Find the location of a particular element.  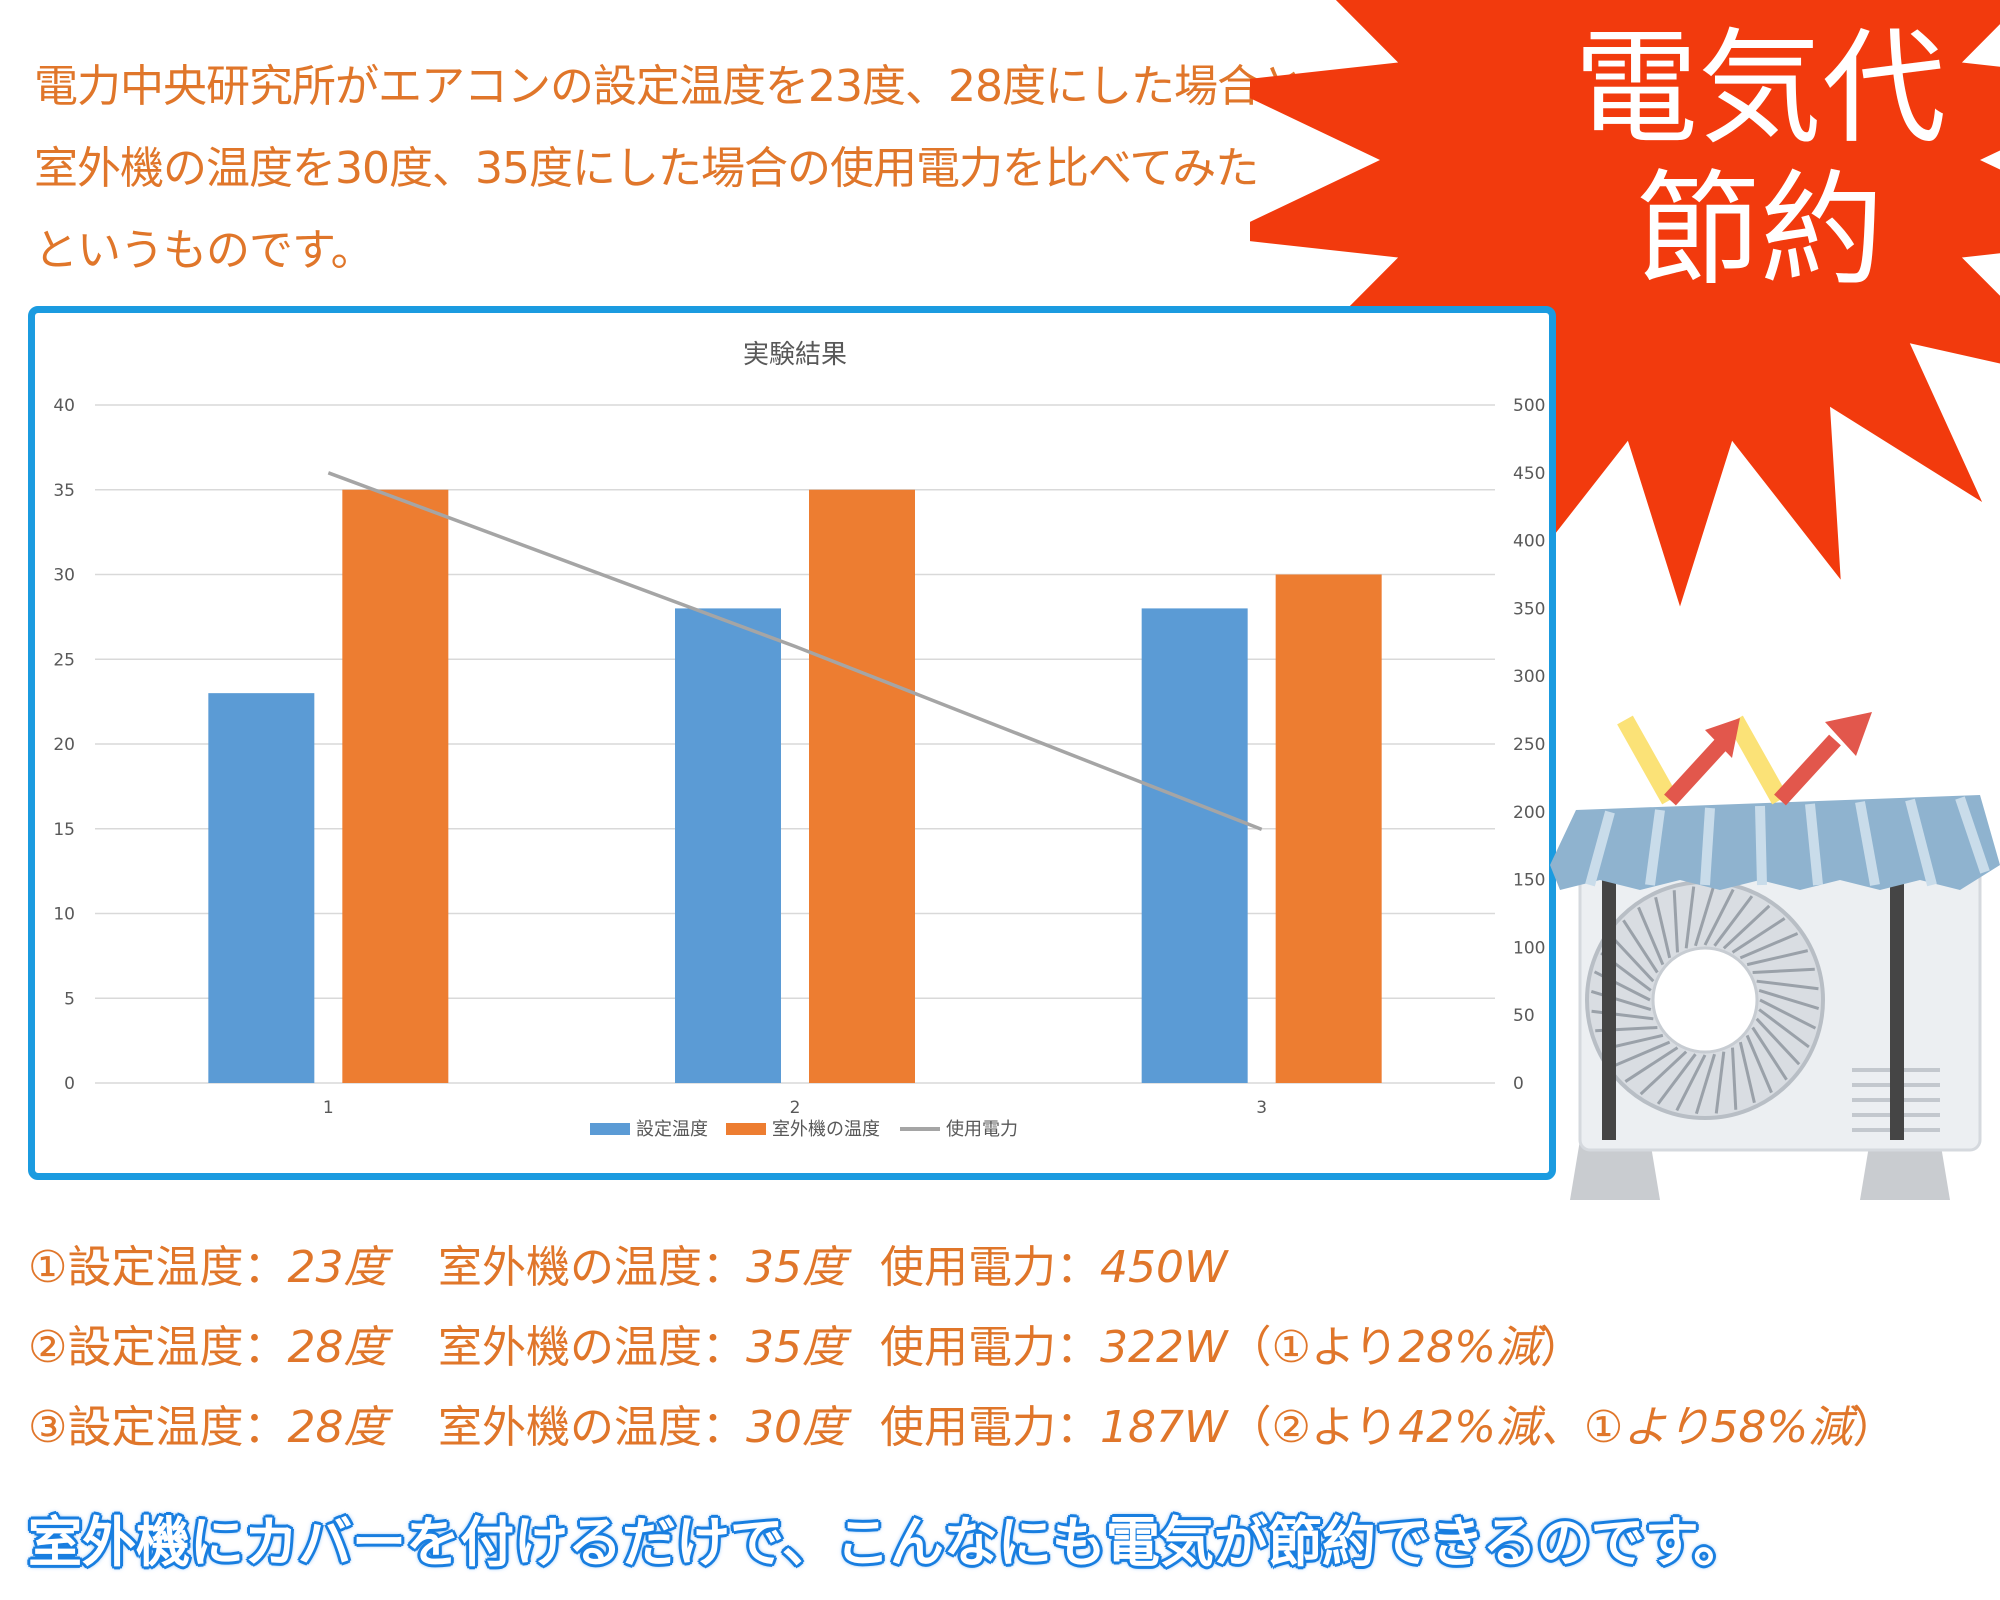

y-tick-label: 5 is located at coordinates (69, 999).